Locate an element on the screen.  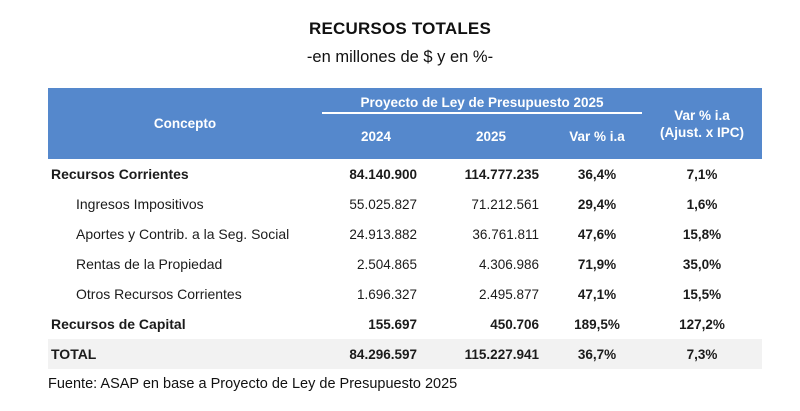
table-row-total: TOTAL 84.296.597 115.227.941 36,7% 7,3% is located at coordinates (405, 354).